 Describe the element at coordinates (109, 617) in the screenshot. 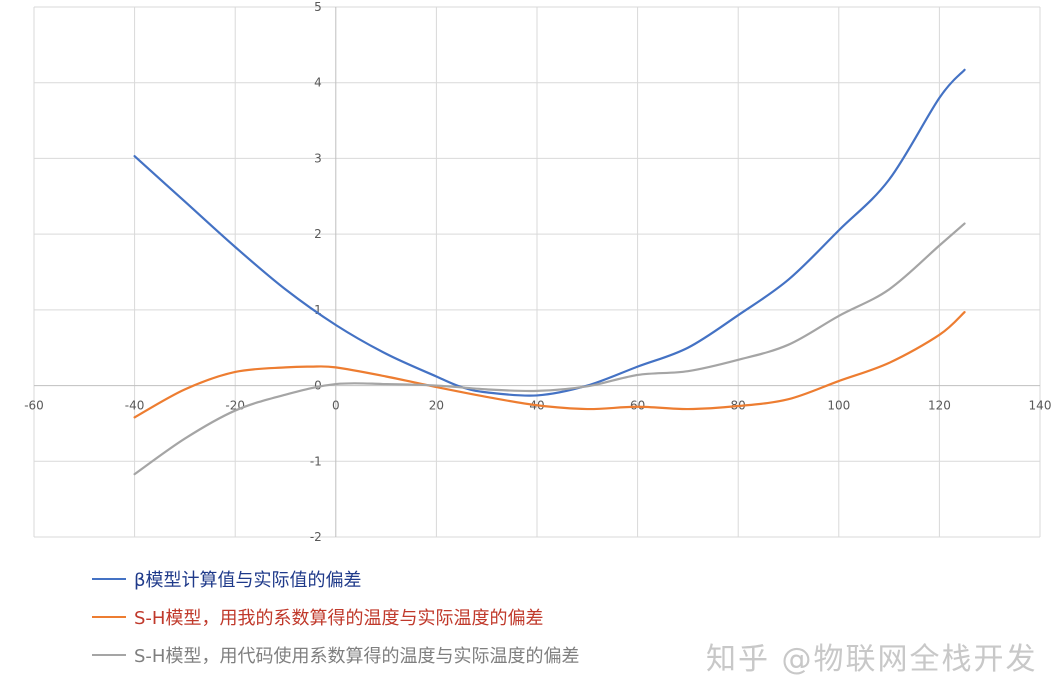

I see `legend-swatch-sh-mine` at that location.